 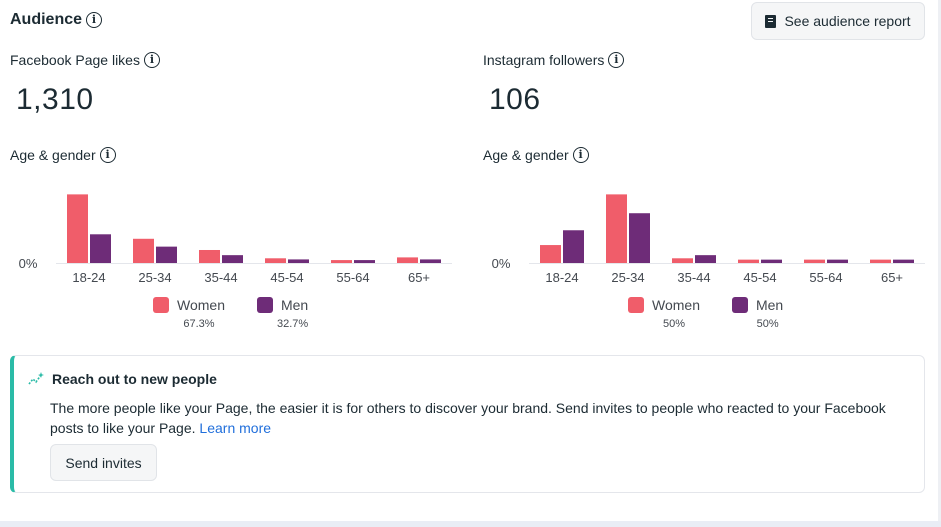 What do you see at coordinates (235, 428) in the screenshot?
I see `learn-more-link: Learn more` at bounding box center [235, 428].